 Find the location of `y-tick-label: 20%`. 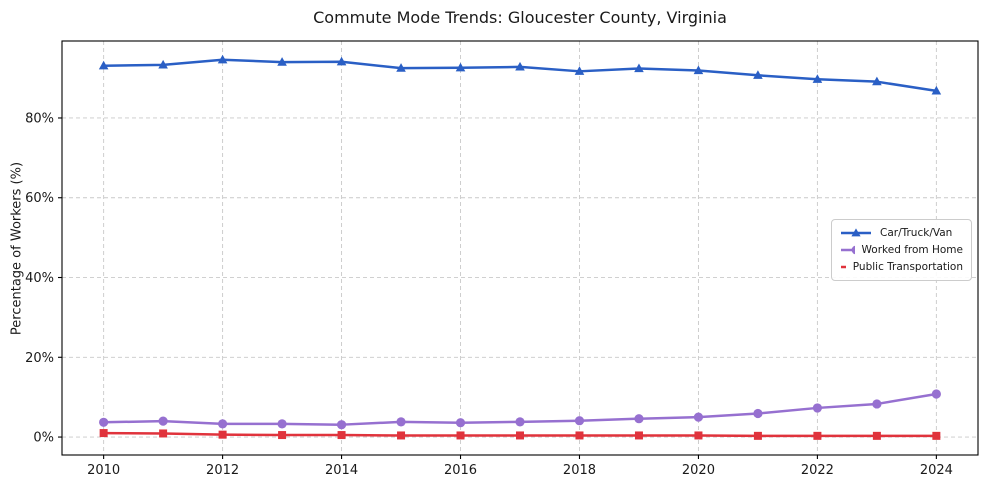

y-tick-label: 20% is located at coordinates (39, 358).